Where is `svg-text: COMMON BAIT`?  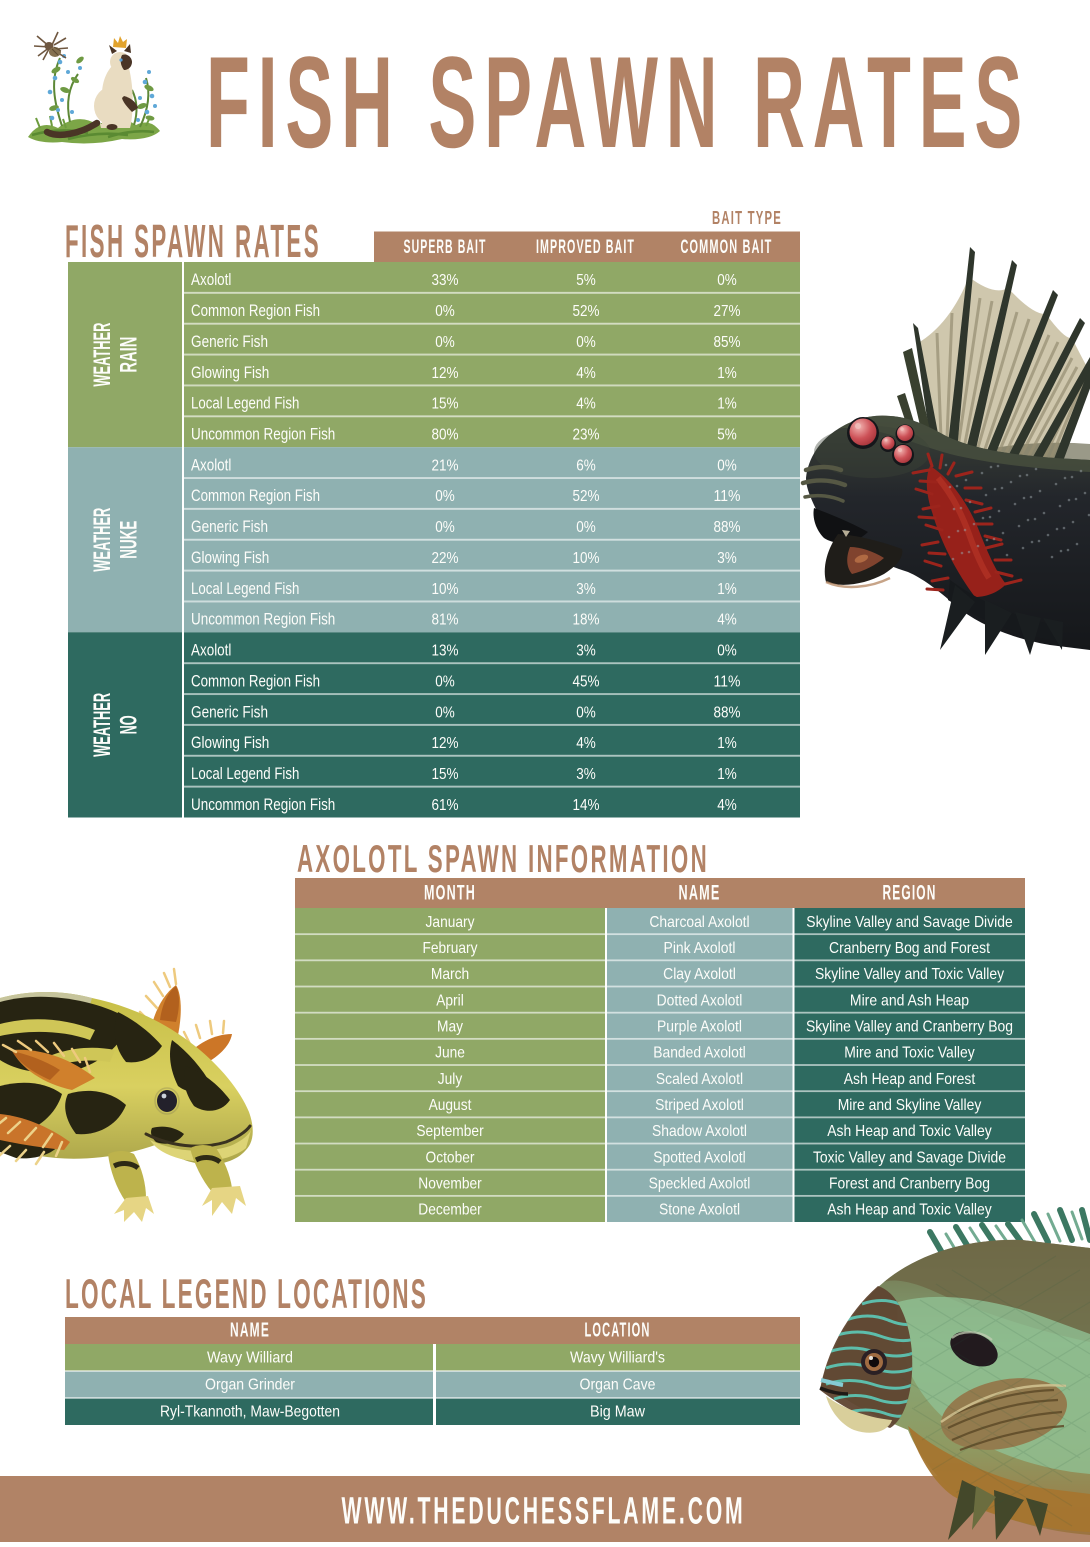
svg-text: COMMON BAIT is located at coordinates (727, 247).